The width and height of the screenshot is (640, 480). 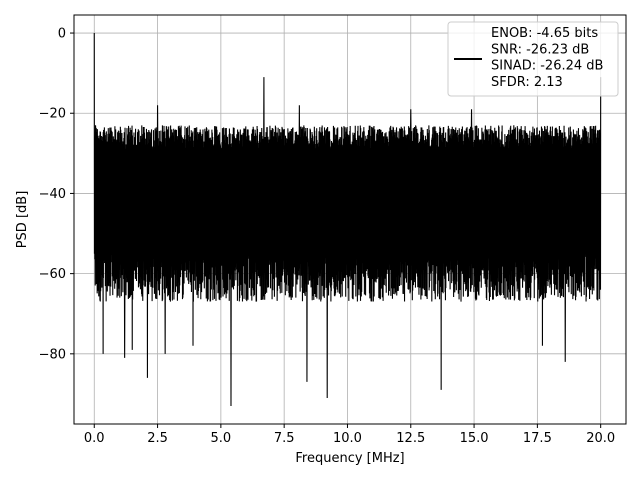 I want to click on x-tick-label: 10.0, so click(x=347, y=438).